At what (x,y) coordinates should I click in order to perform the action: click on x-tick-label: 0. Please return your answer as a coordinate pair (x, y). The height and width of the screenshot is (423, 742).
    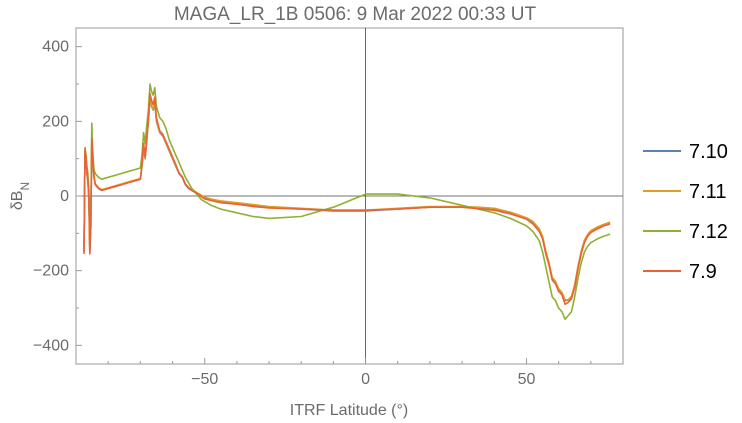
    Looking at the image, I should click on (365, 379).